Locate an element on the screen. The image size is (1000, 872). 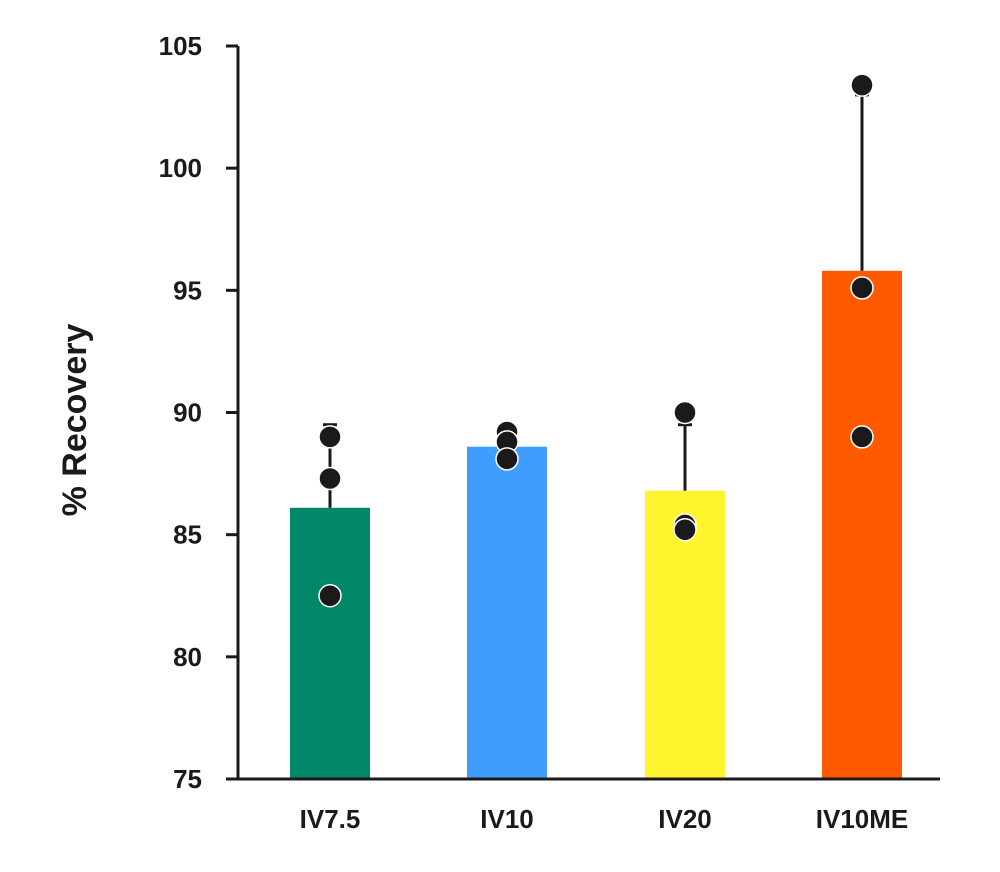
x-tick-label: IV20 is located at coordinates (685, 819).